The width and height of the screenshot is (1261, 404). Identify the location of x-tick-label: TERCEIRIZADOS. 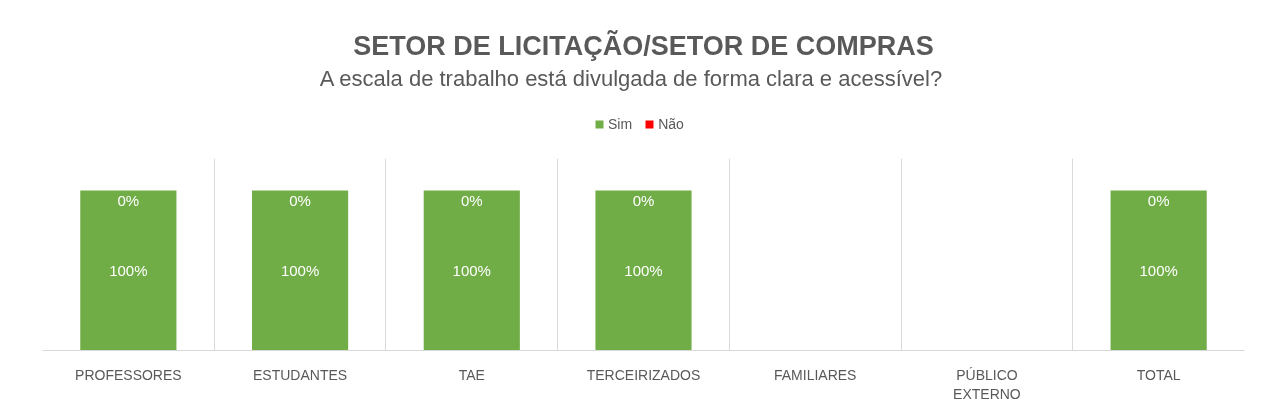
(643, 374).